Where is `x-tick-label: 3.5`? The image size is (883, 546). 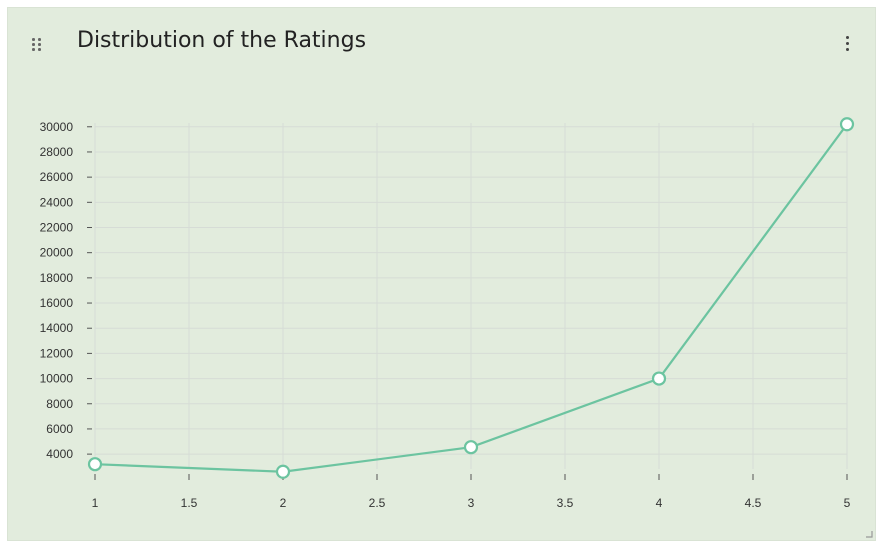 x-tick-label: 3.5 is located at coordinates (565, 503).